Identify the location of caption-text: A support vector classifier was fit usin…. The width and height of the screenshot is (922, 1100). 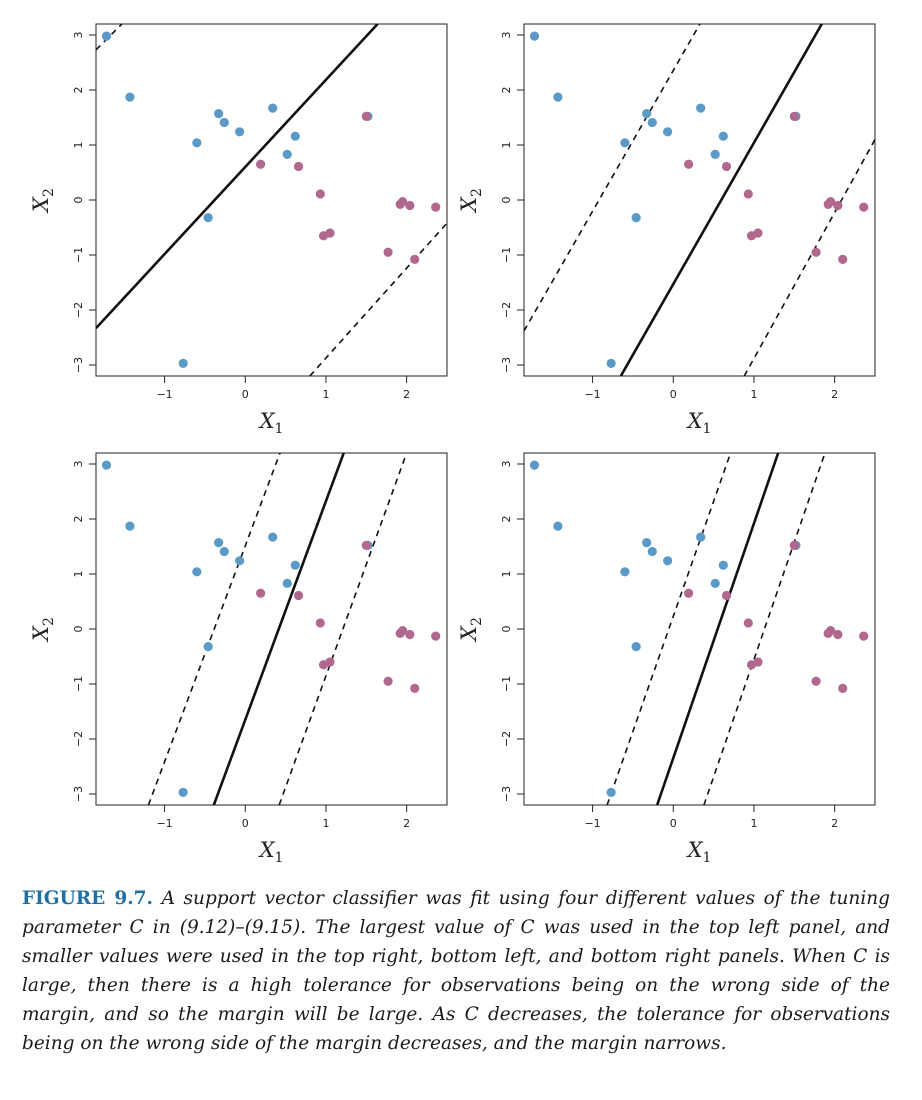
(456, 971).